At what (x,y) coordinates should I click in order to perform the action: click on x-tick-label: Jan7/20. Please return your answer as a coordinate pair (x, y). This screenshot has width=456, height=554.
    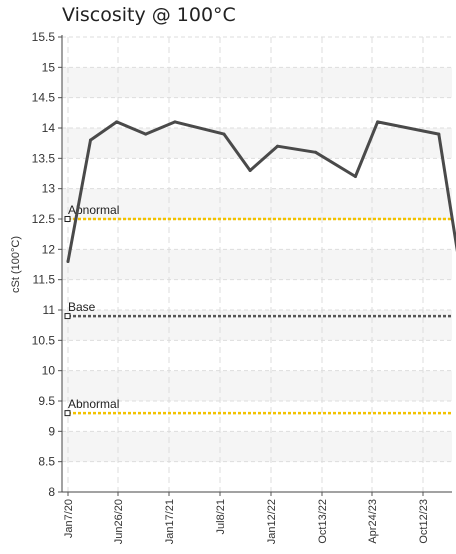
    Looking at the image, I should click on (69, 518).